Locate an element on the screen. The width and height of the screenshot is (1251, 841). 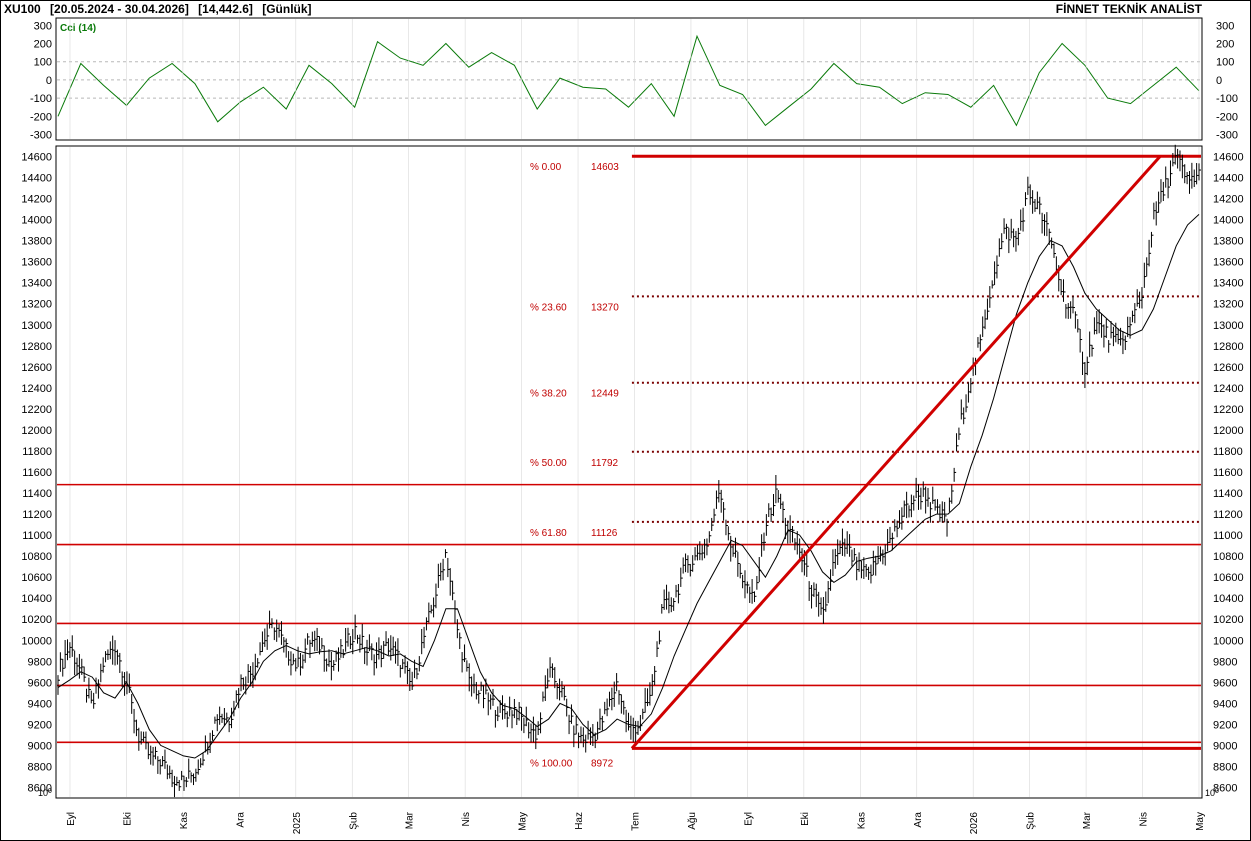
price-tick-left: 12400 is located at coordinates (36, 389).